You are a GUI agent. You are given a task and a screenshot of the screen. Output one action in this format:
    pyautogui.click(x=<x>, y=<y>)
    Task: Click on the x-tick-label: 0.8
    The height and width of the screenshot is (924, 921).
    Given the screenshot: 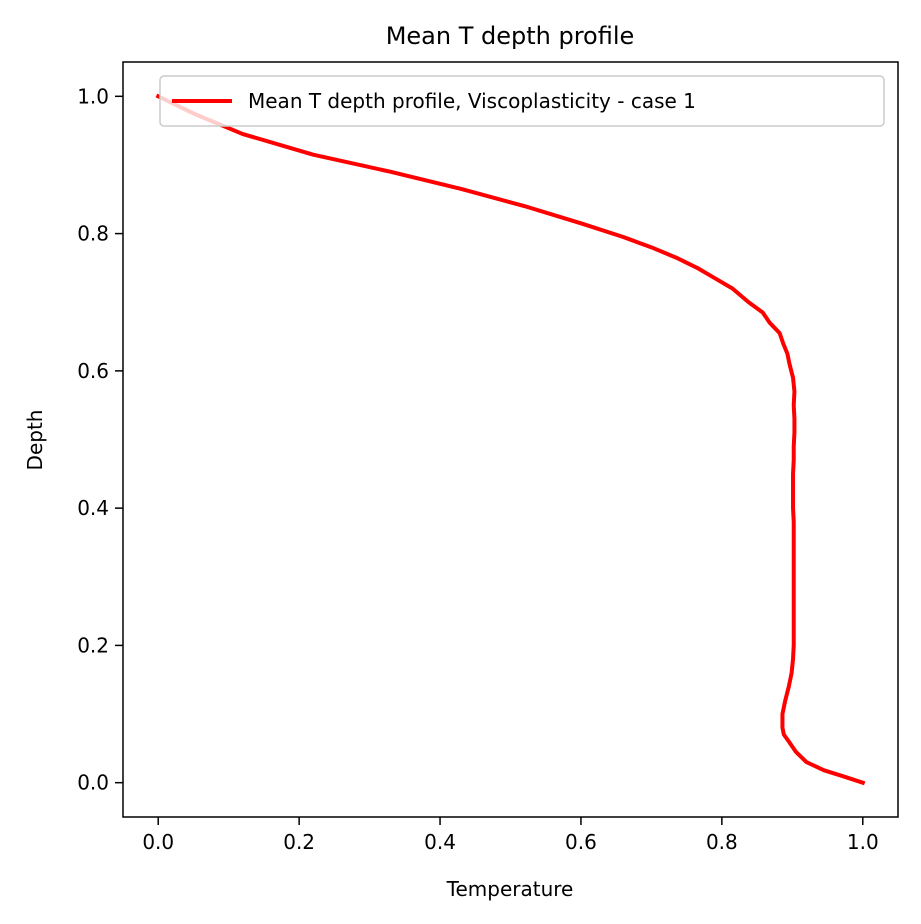 What is the action you would take?
    pyautogui.click(x=722, y=842)
    